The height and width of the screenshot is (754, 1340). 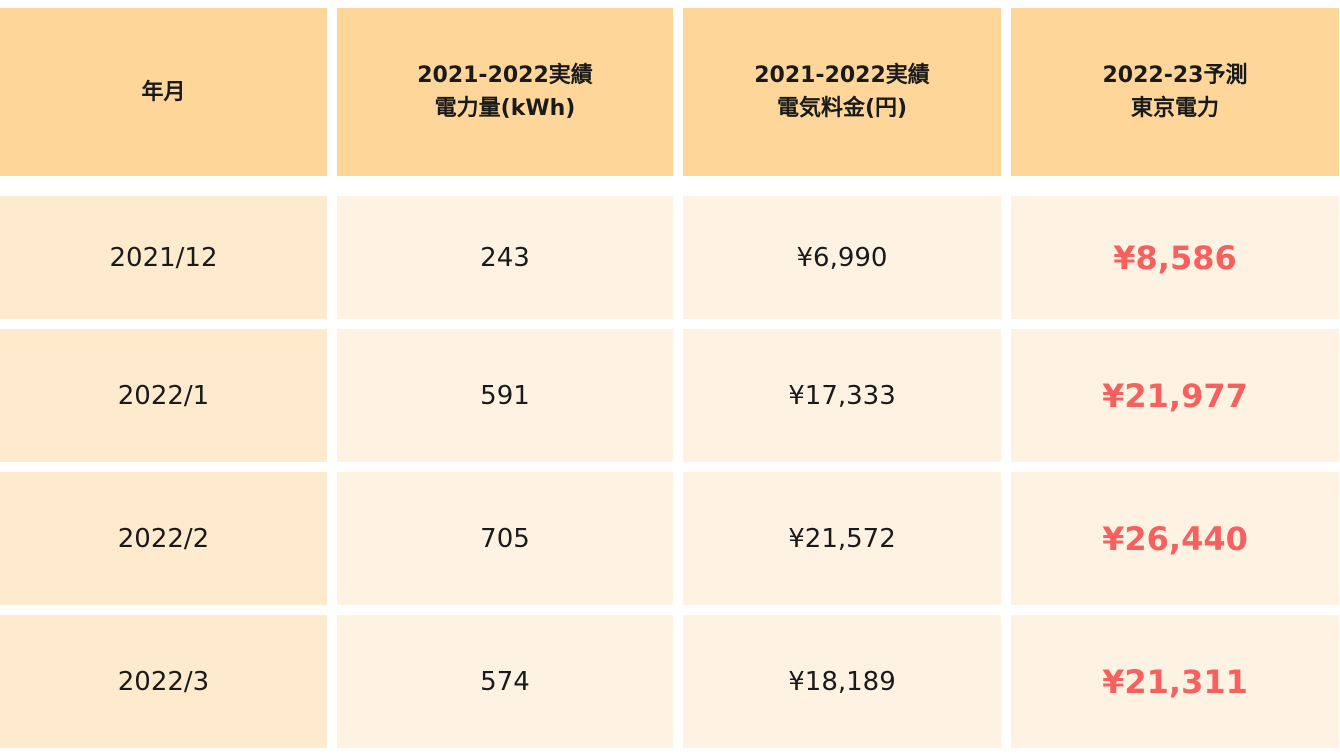 I want to click on table-row-cell-kwh: 243, so click(x=505, y=257).